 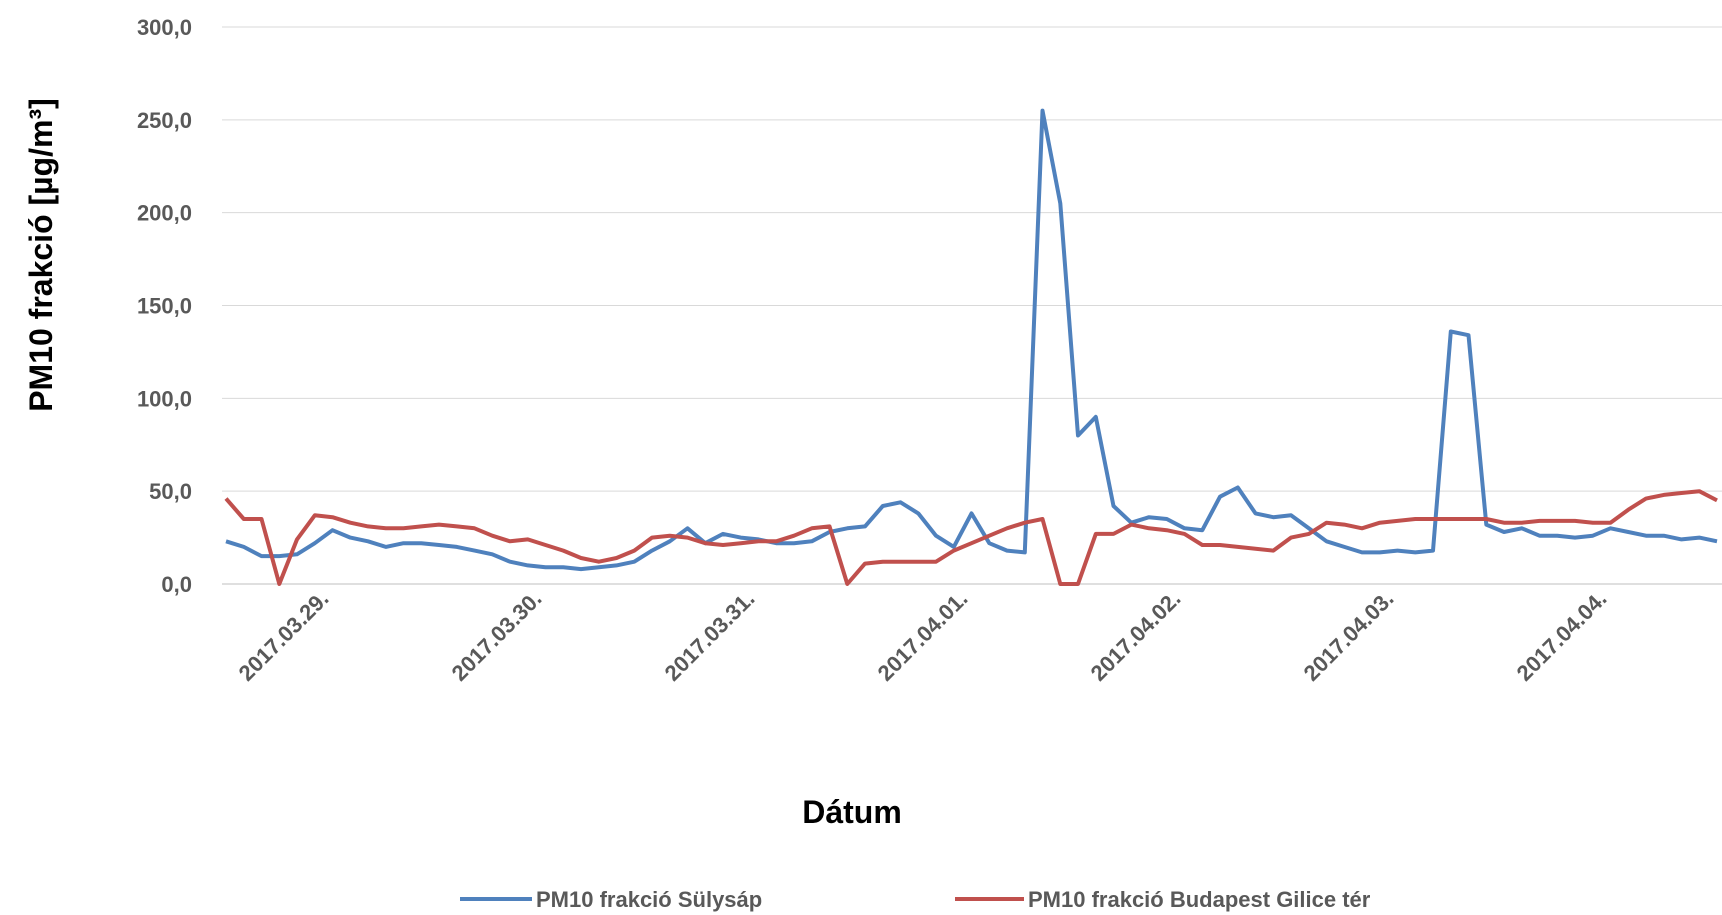 I want to click on y-tick-label: 100,0, so click(x=164, y=398).